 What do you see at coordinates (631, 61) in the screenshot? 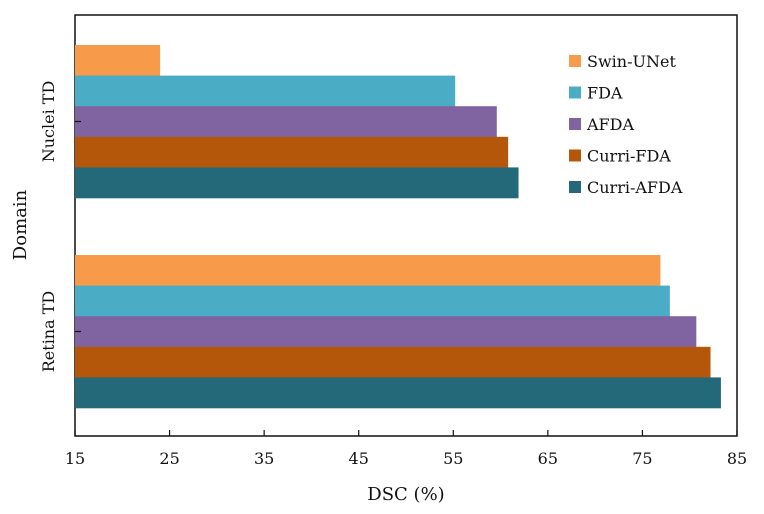
I see `legend-label: Swin-UNet` at bounding box center [631, 61].